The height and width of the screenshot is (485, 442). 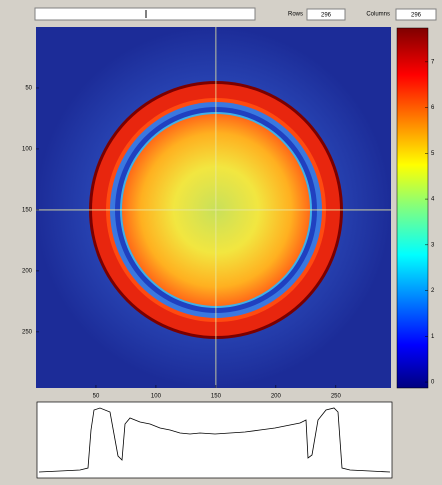 What do you see at coordinates (276, 397) in the screenshot?
I see `x-tick-label: 200` at bounding box center [276, 397].